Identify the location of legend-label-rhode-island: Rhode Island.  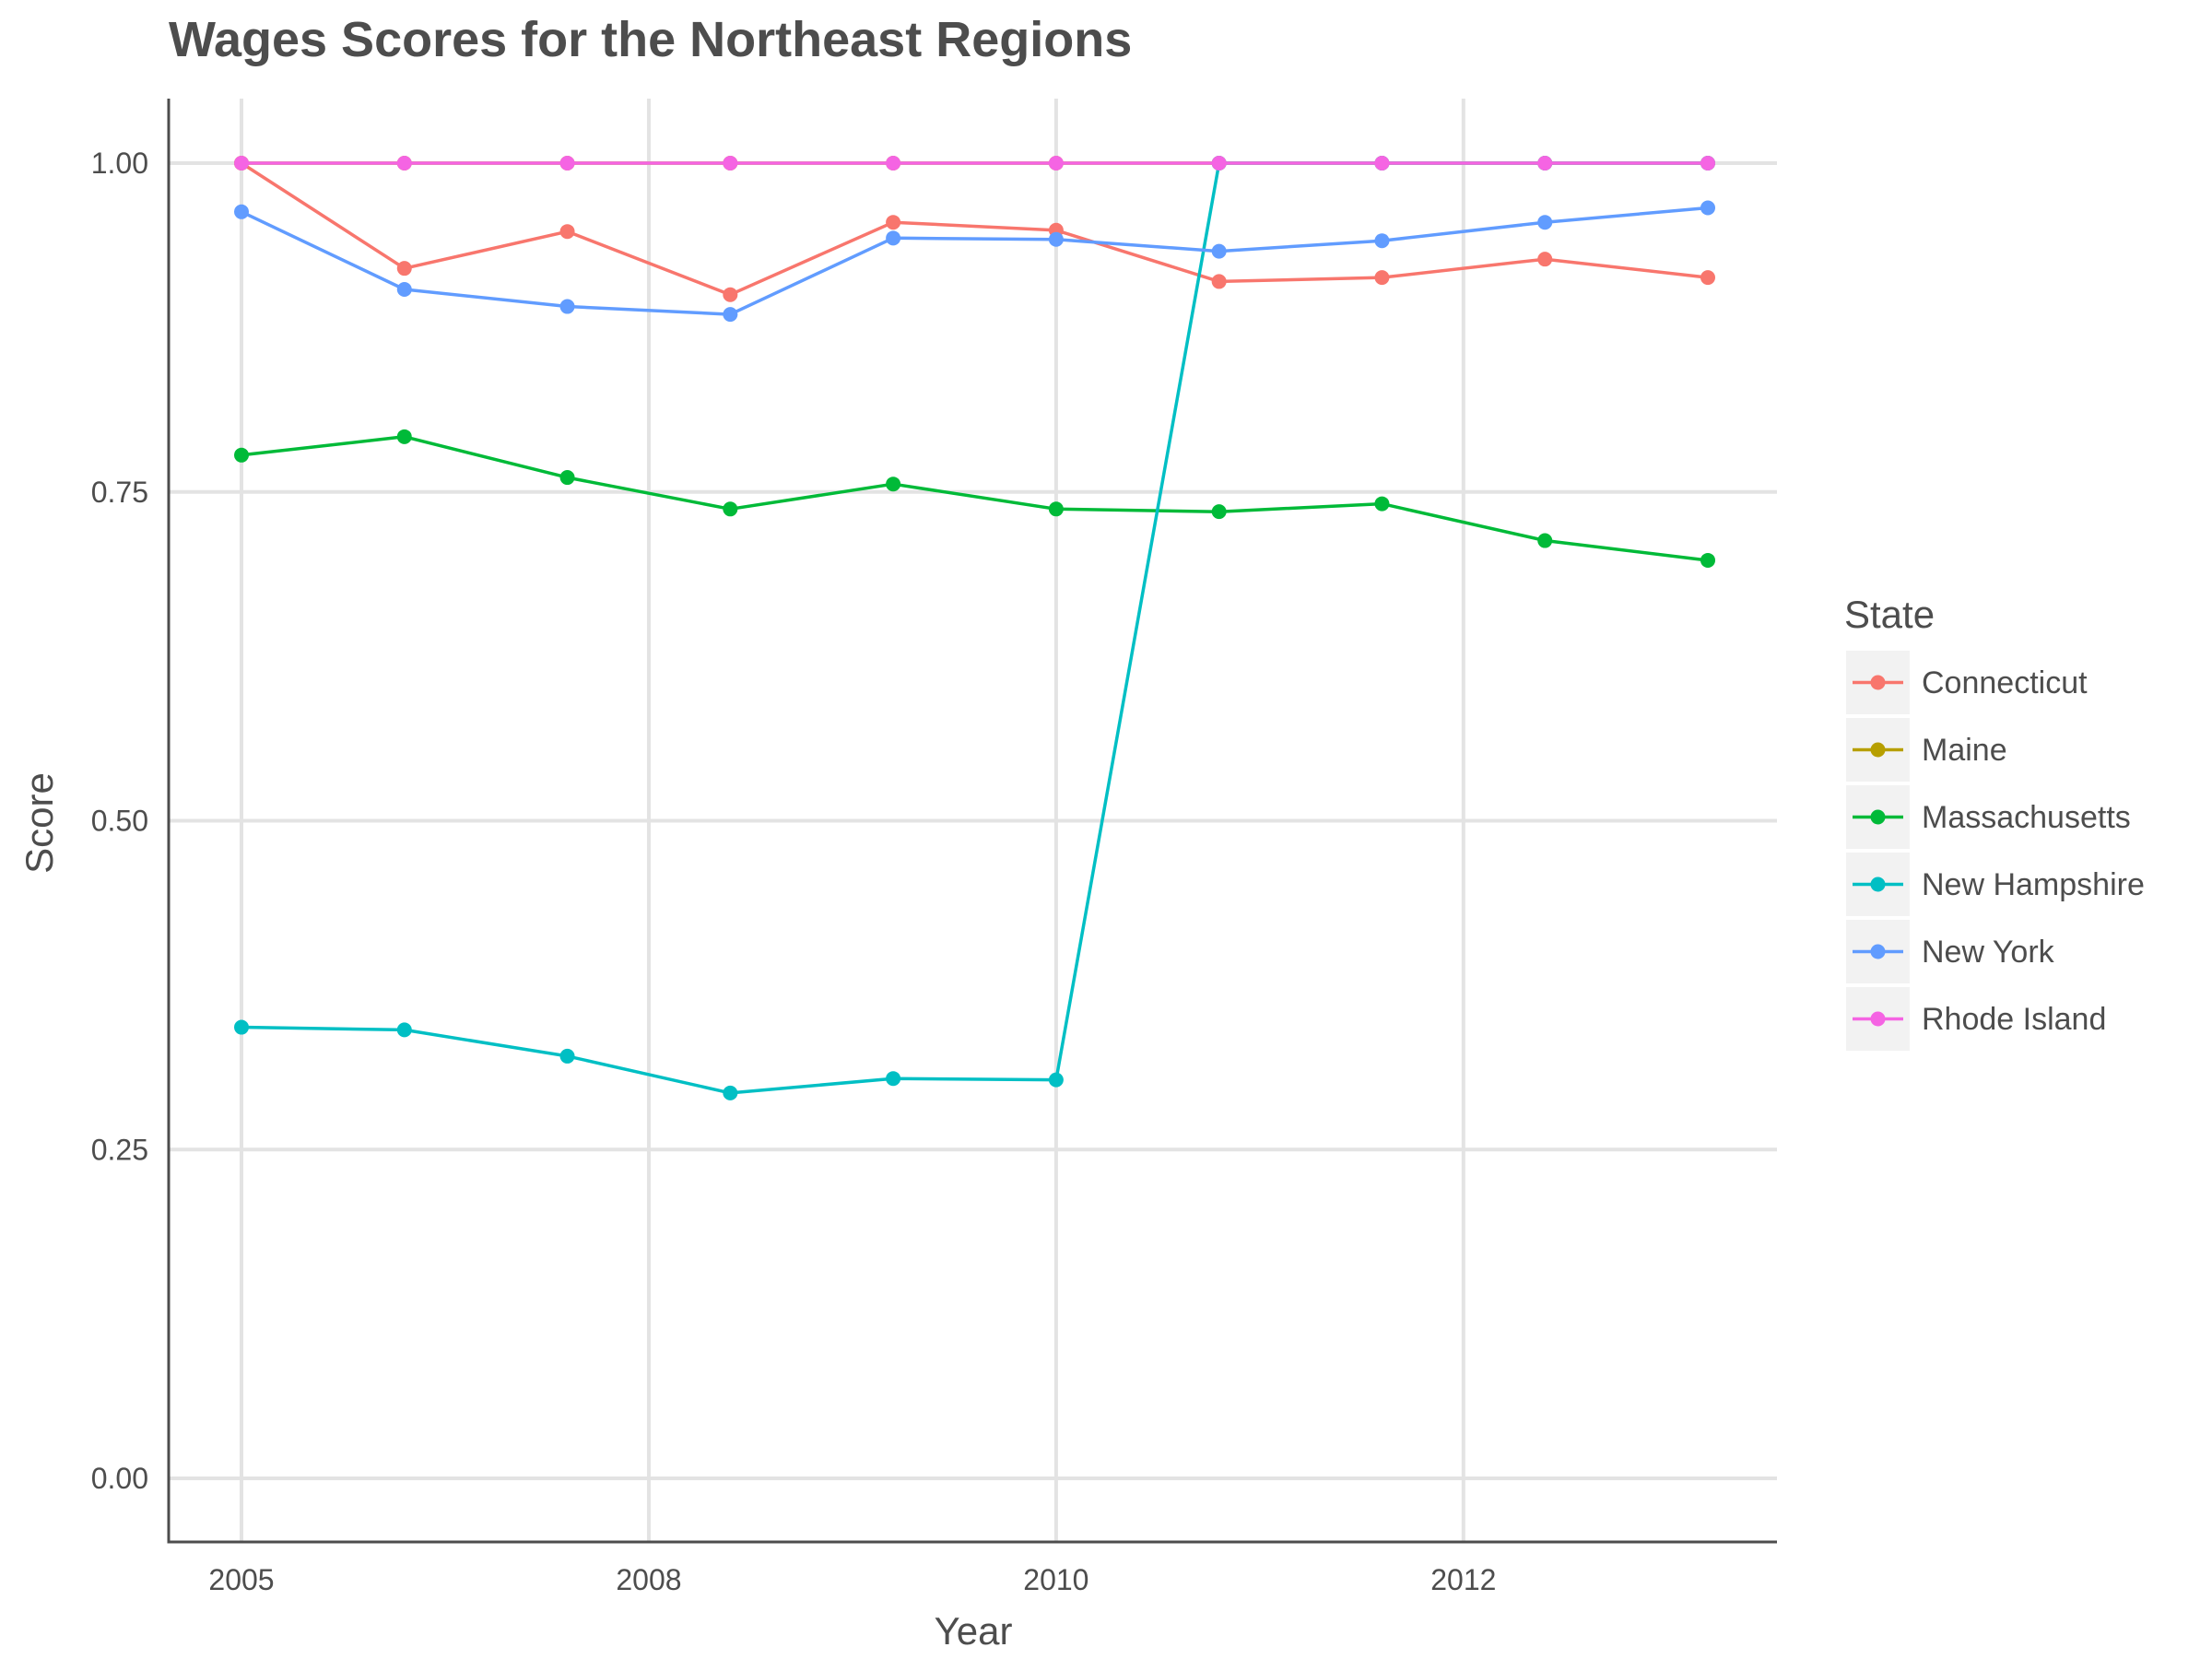
(2014, 1019).